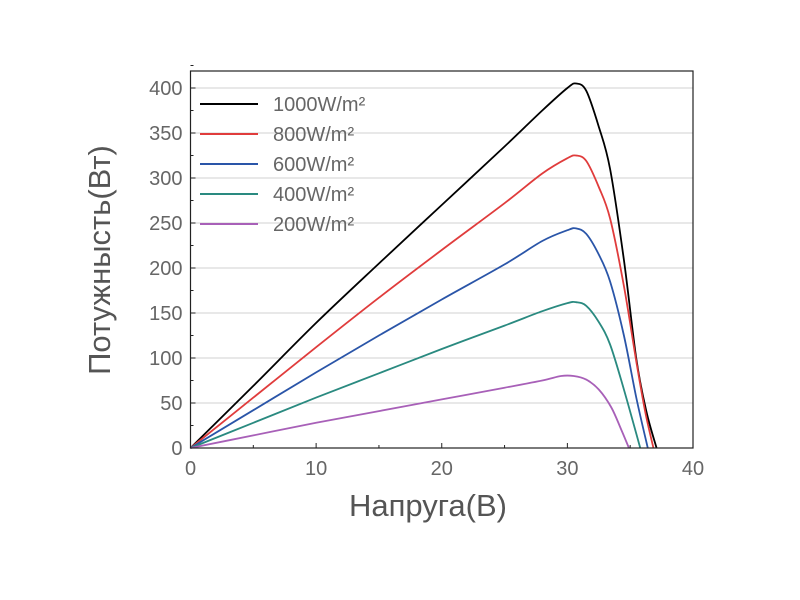 This screenshot has width=800, height=600. Describe the element at coordinates (316, 469) in the screenshot. I see `x-tick-label: 10` at that location.